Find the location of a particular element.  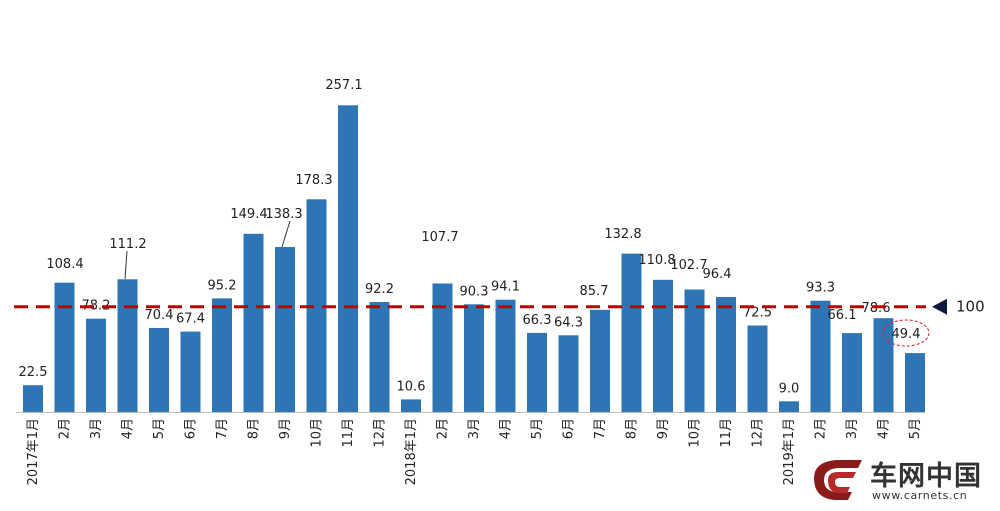

bar-value-label: 49.4 is located at coordinates (906, 334).